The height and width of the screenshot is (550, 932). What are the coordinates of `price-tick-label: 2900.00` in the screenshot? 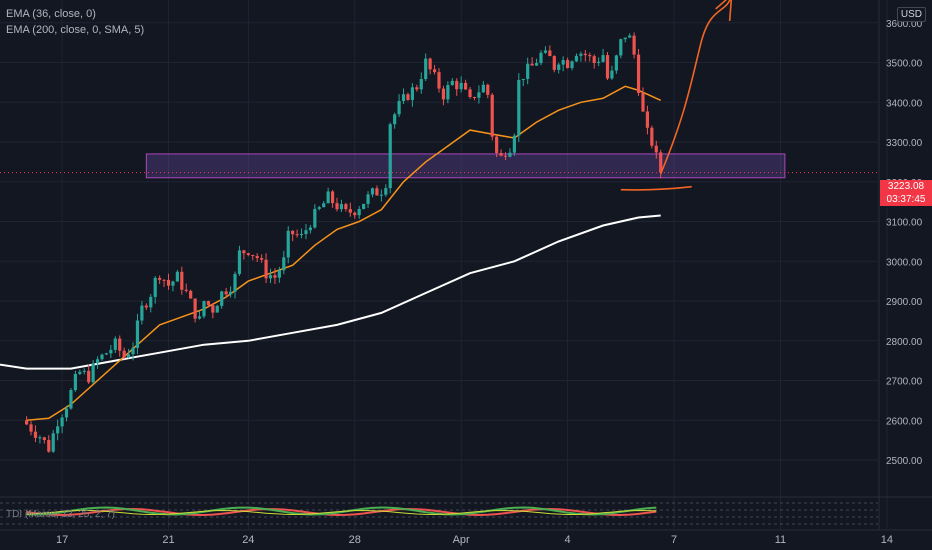 It's located at (904, 302).